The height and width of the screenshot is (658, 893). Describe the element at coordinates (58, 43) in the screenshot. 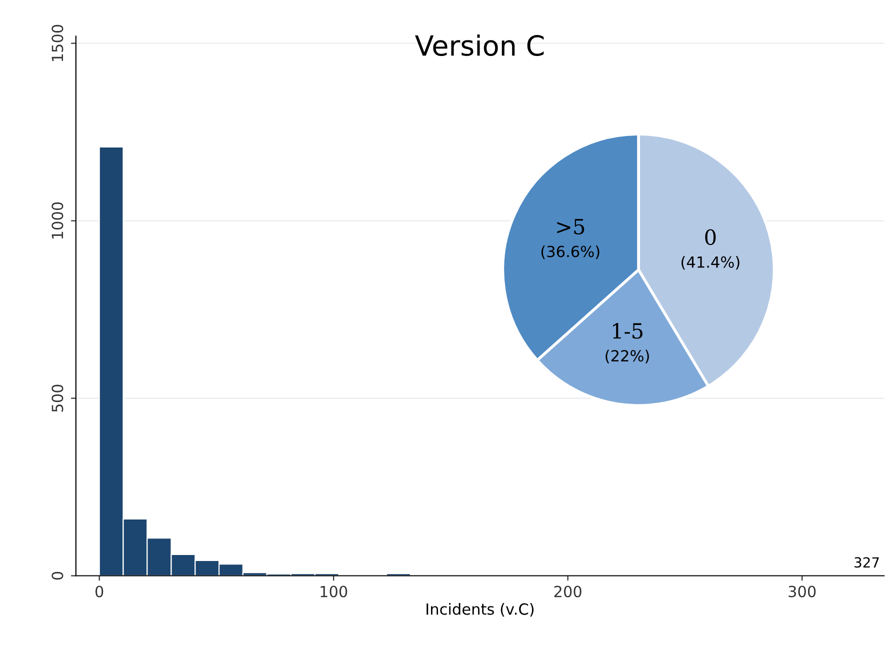

I see `y-tick-label: 1500` at that location.